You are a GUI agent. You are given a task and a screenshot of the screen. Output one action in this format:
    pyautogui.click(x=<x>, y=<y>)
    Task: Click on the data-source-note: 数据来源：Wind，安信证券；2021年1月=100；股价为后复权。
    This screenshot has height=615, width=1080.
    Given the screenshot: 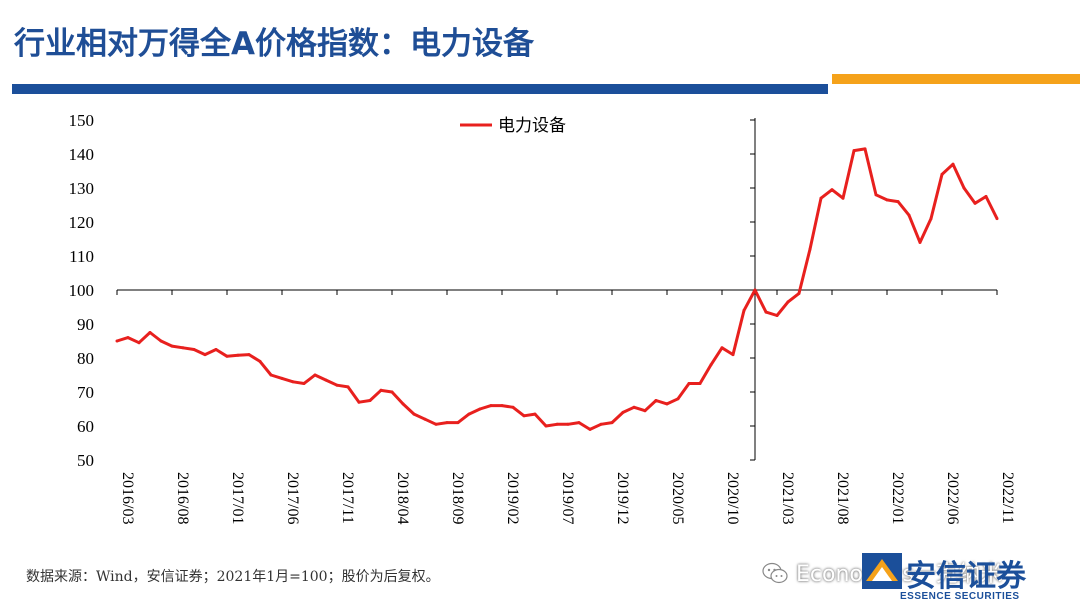 What is the action you would take?
    pyautogui.click(x=233, y=577)
    